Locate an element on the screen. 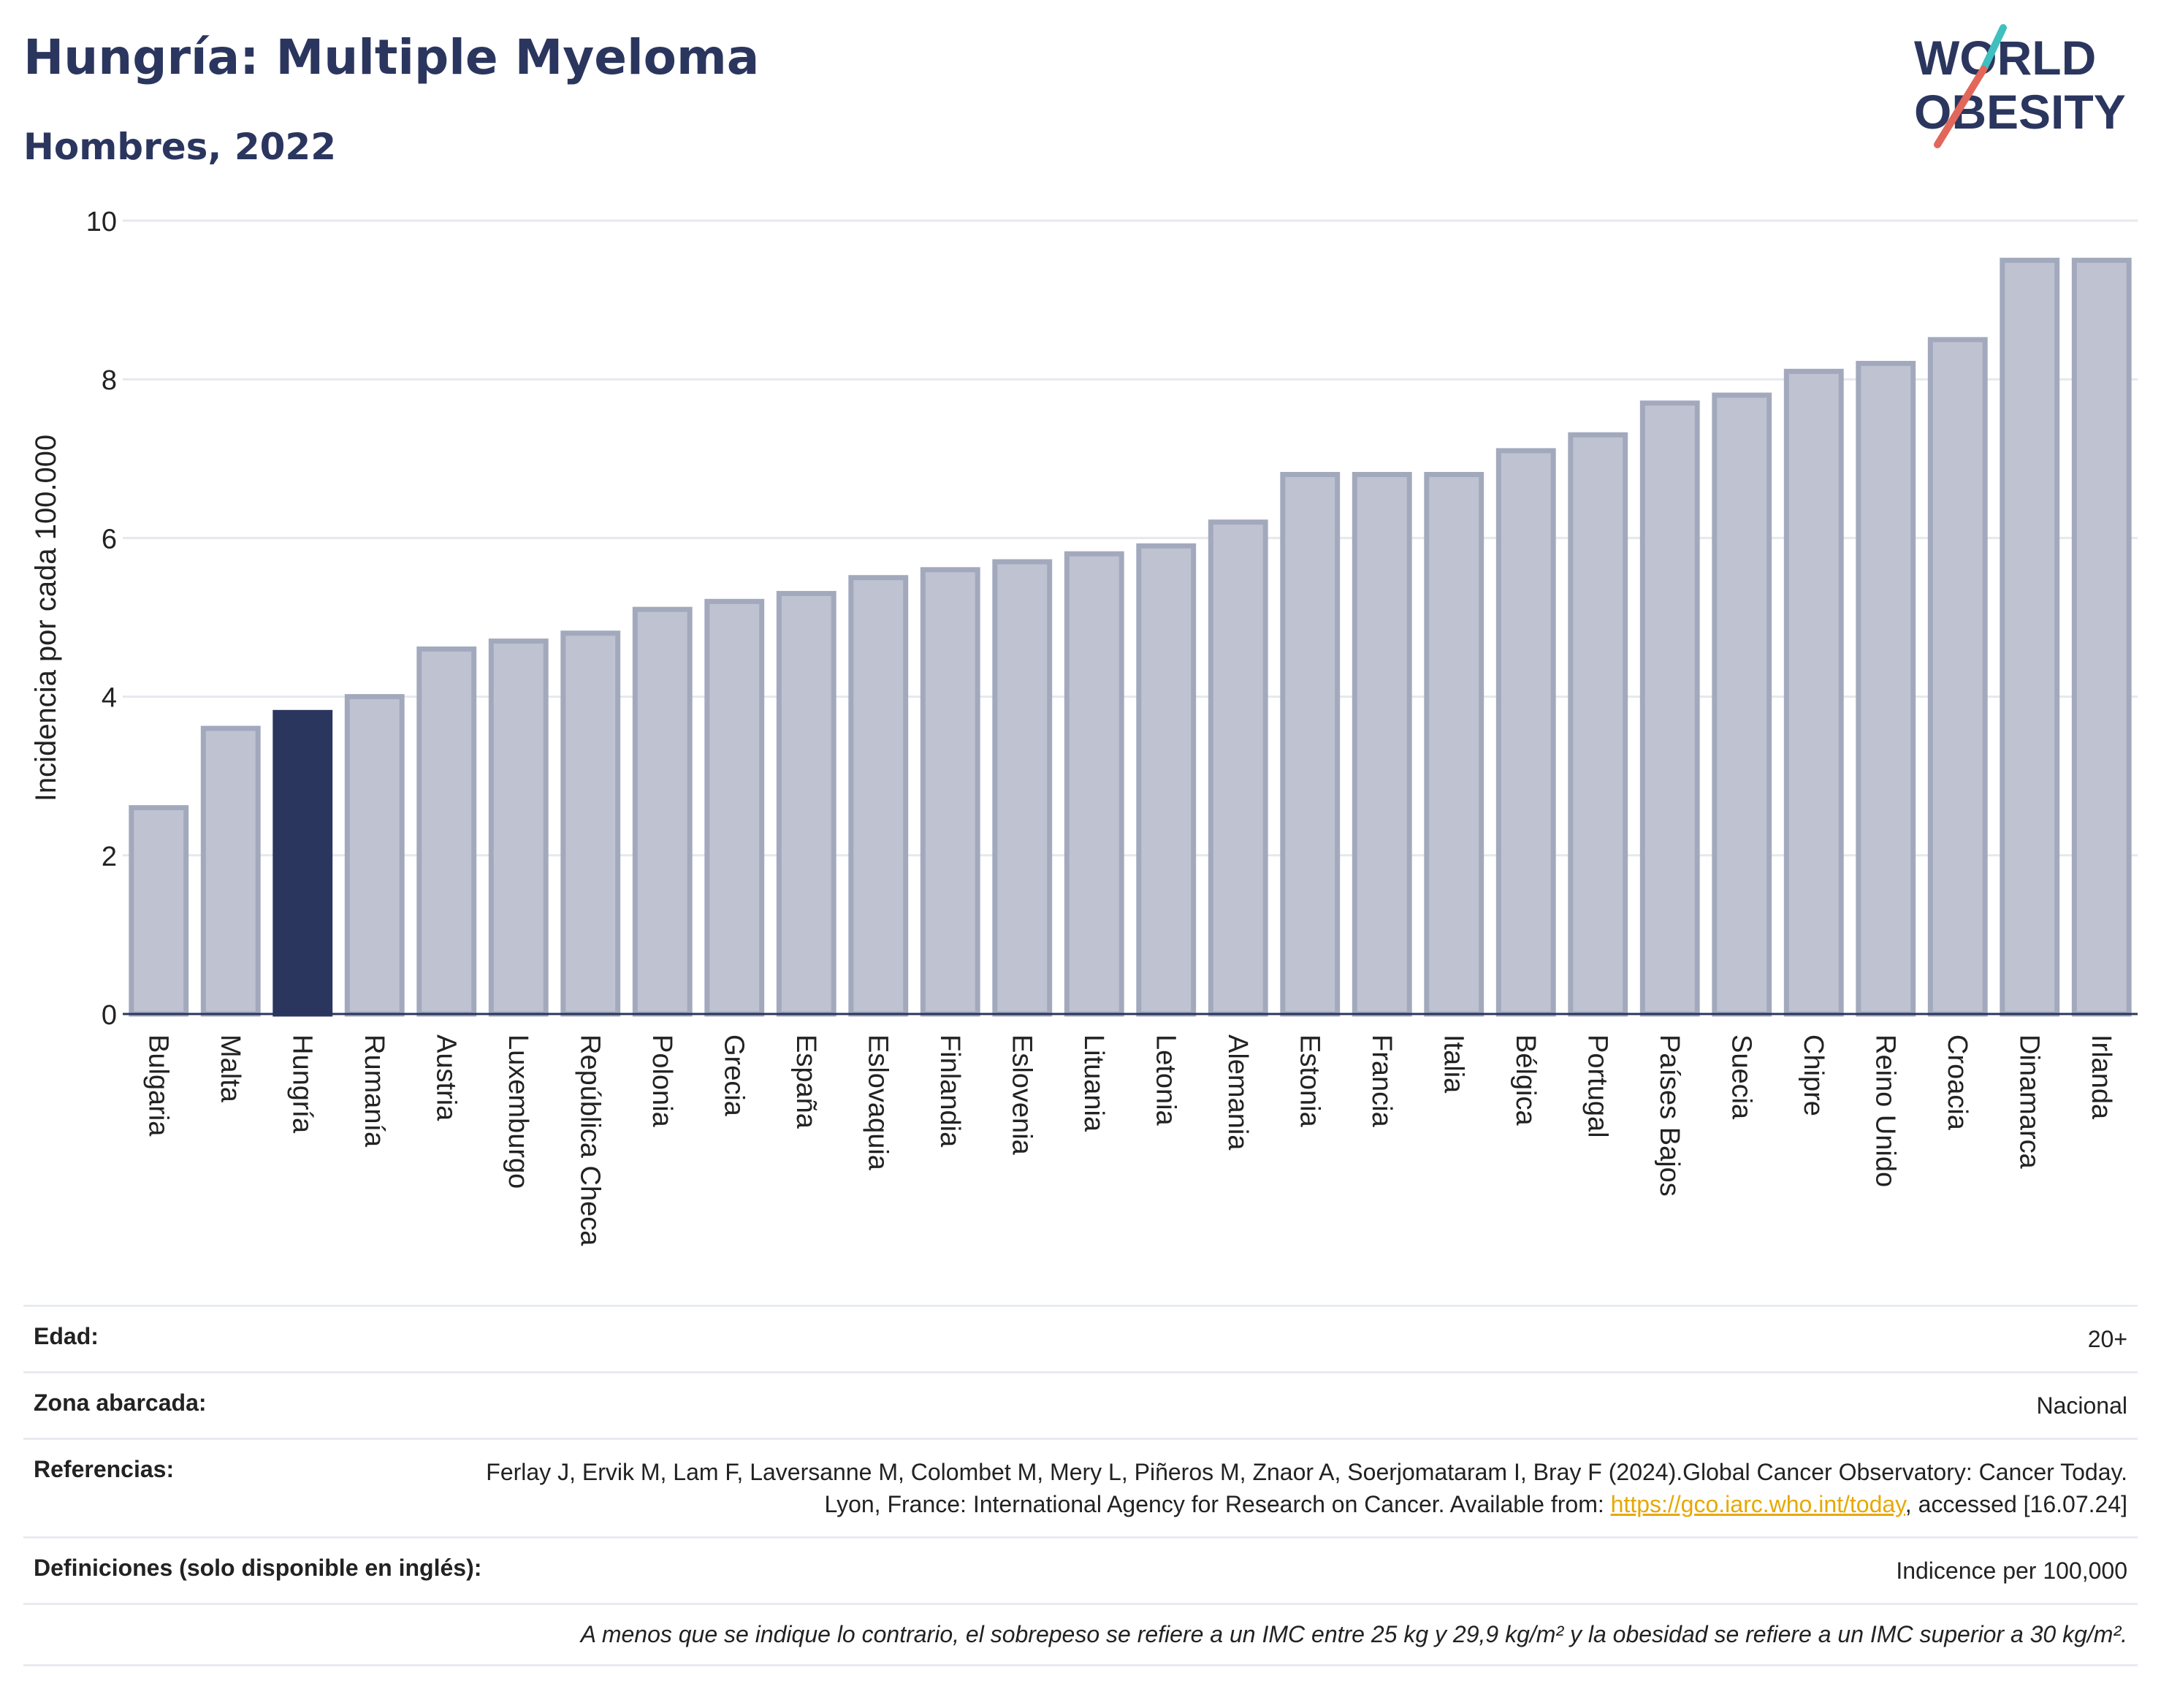  x-tick-label: Portugal is located at coordinates (1597, 1086).